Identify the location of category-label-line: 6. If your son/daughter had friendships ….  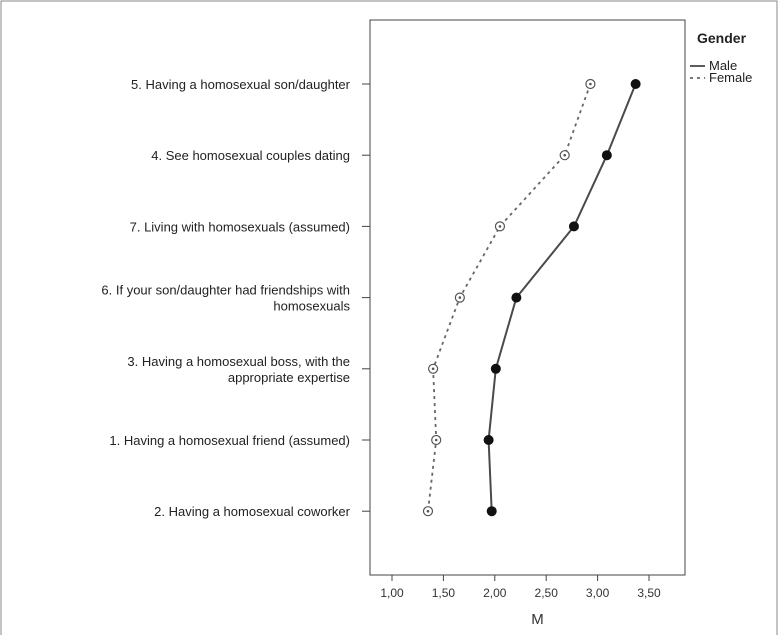
(225, 290).